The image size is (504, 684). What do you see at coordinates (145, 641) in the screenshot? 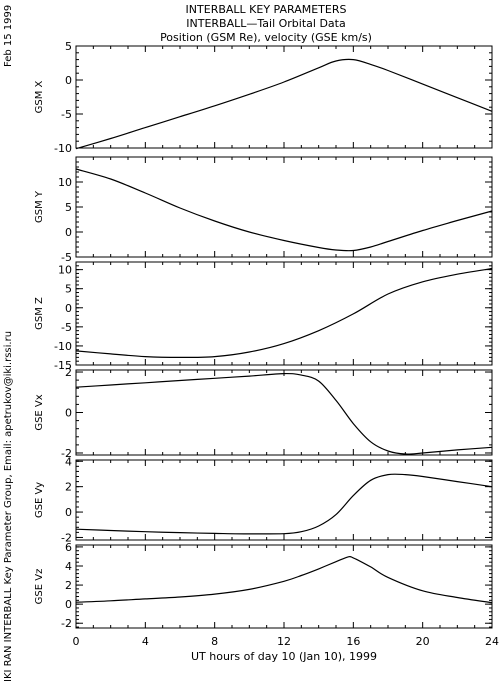
I see `x-tick-label: 4` at bounding box center [145, 641].